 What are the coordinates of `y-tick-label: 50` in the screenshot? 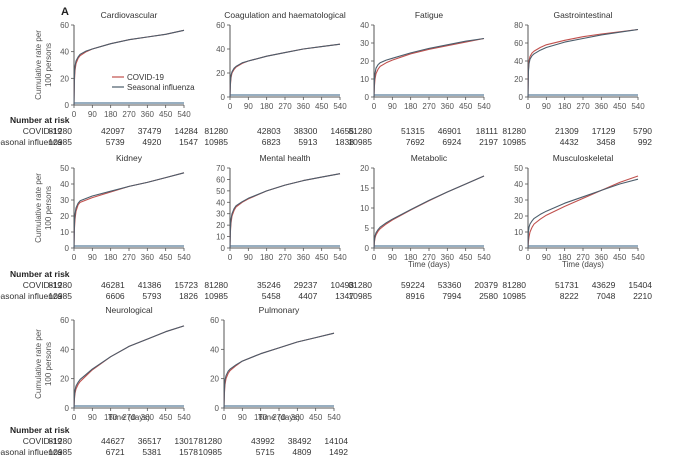 It's located at (518, 168).